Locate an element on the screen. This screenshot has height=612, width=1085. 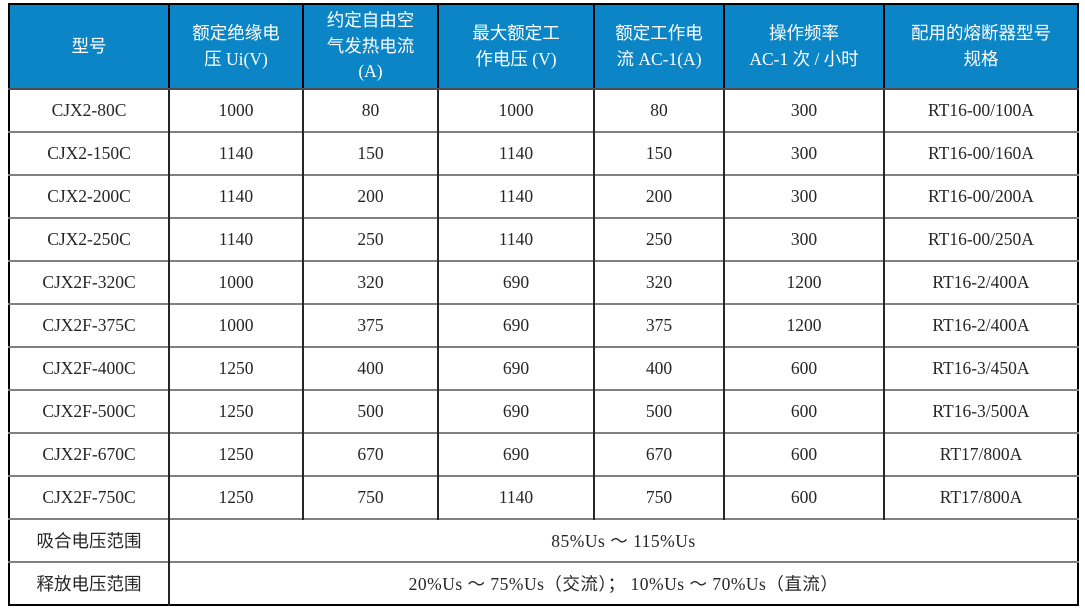
column-header-3: 最大额定工 作电压 (V) is located at coordinates (515, 47).